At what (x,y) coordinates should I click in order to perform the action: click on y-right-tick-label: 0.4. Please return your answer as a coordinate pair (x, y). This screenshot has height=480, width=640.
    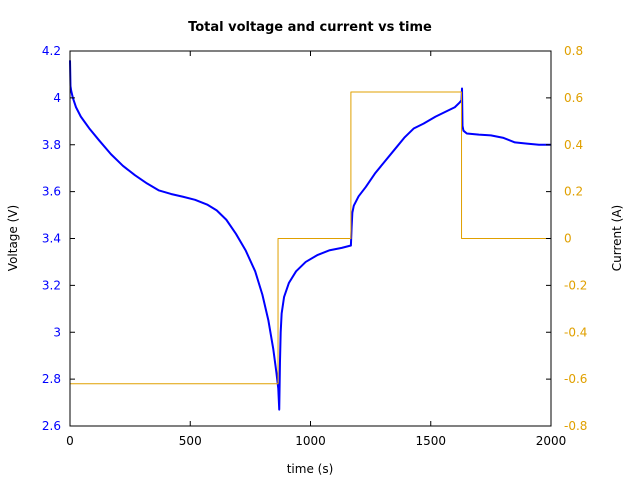
    Looking at the image, I should click on (573, 145).